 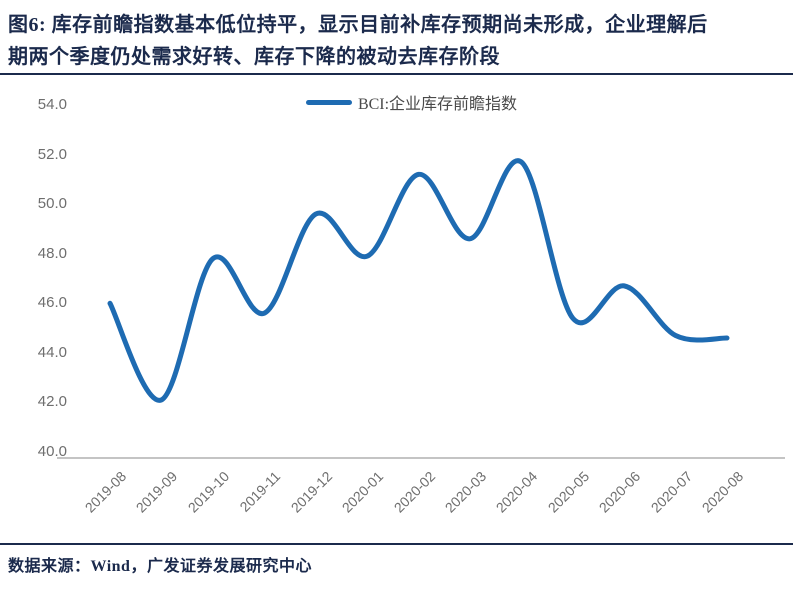 I want to click on x-tick-label: 2020-02, so click(x=414, y=492).